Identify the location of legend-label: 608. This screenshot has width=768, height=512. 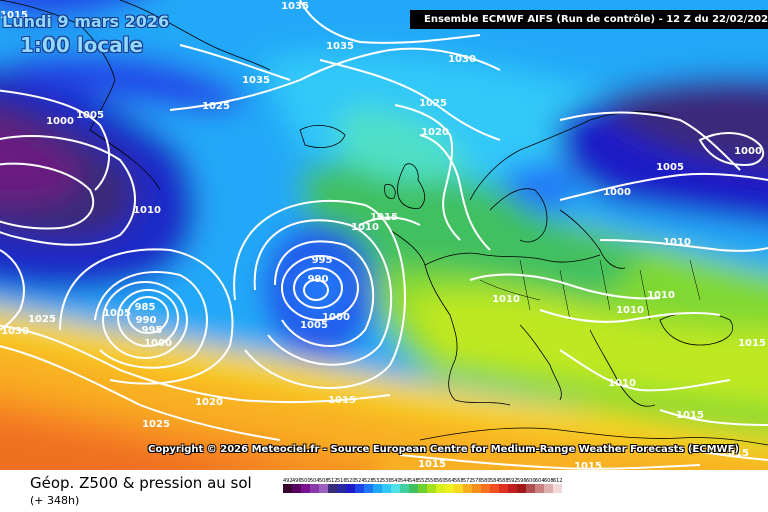
(549, 481).